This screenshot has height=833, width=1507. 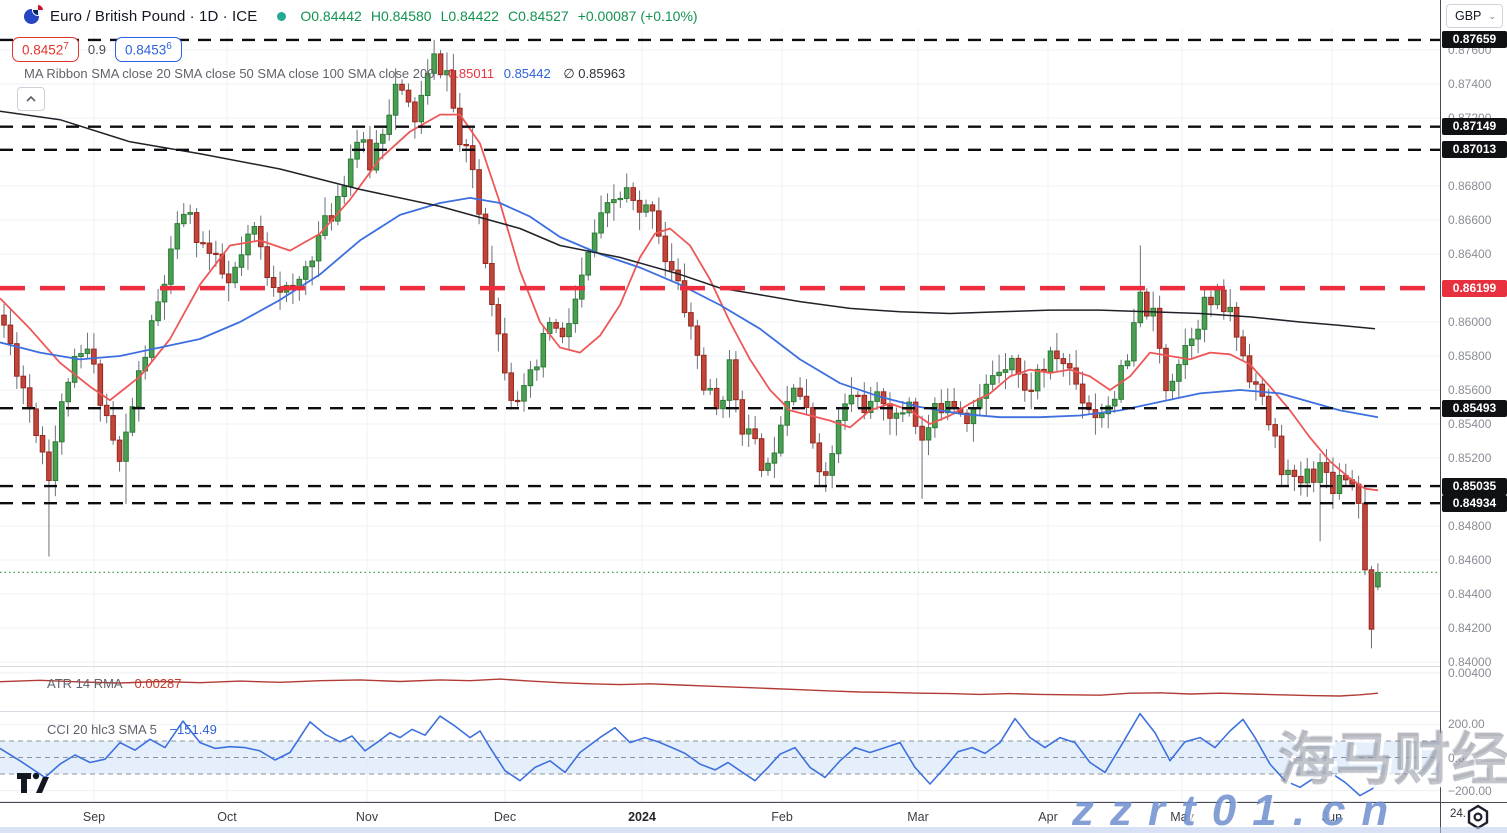 What do you see at coordinates (1458, 814) in the screenshot?
I see `axis-corner-text: 24.` at bounding box center [1458, 814].